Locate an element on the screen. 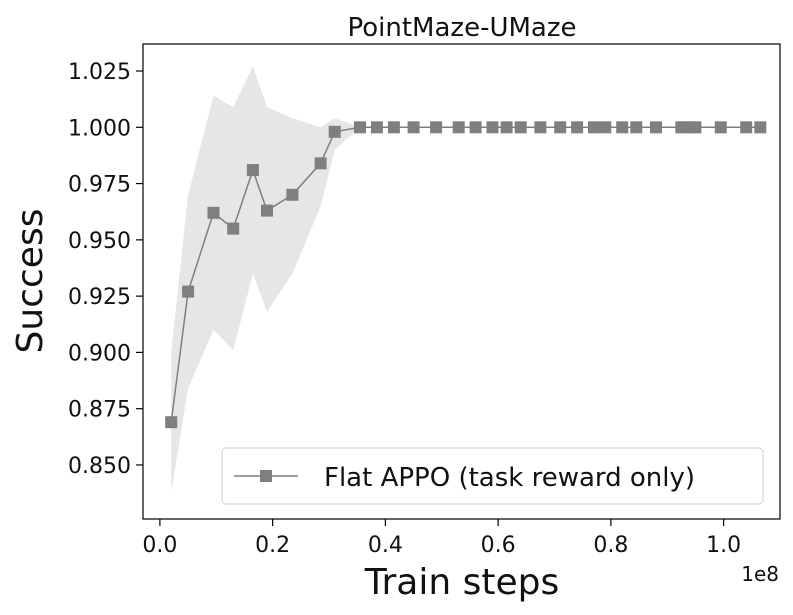  chart-title: PointMaze-UMaze is located at coordinates (462, 28).